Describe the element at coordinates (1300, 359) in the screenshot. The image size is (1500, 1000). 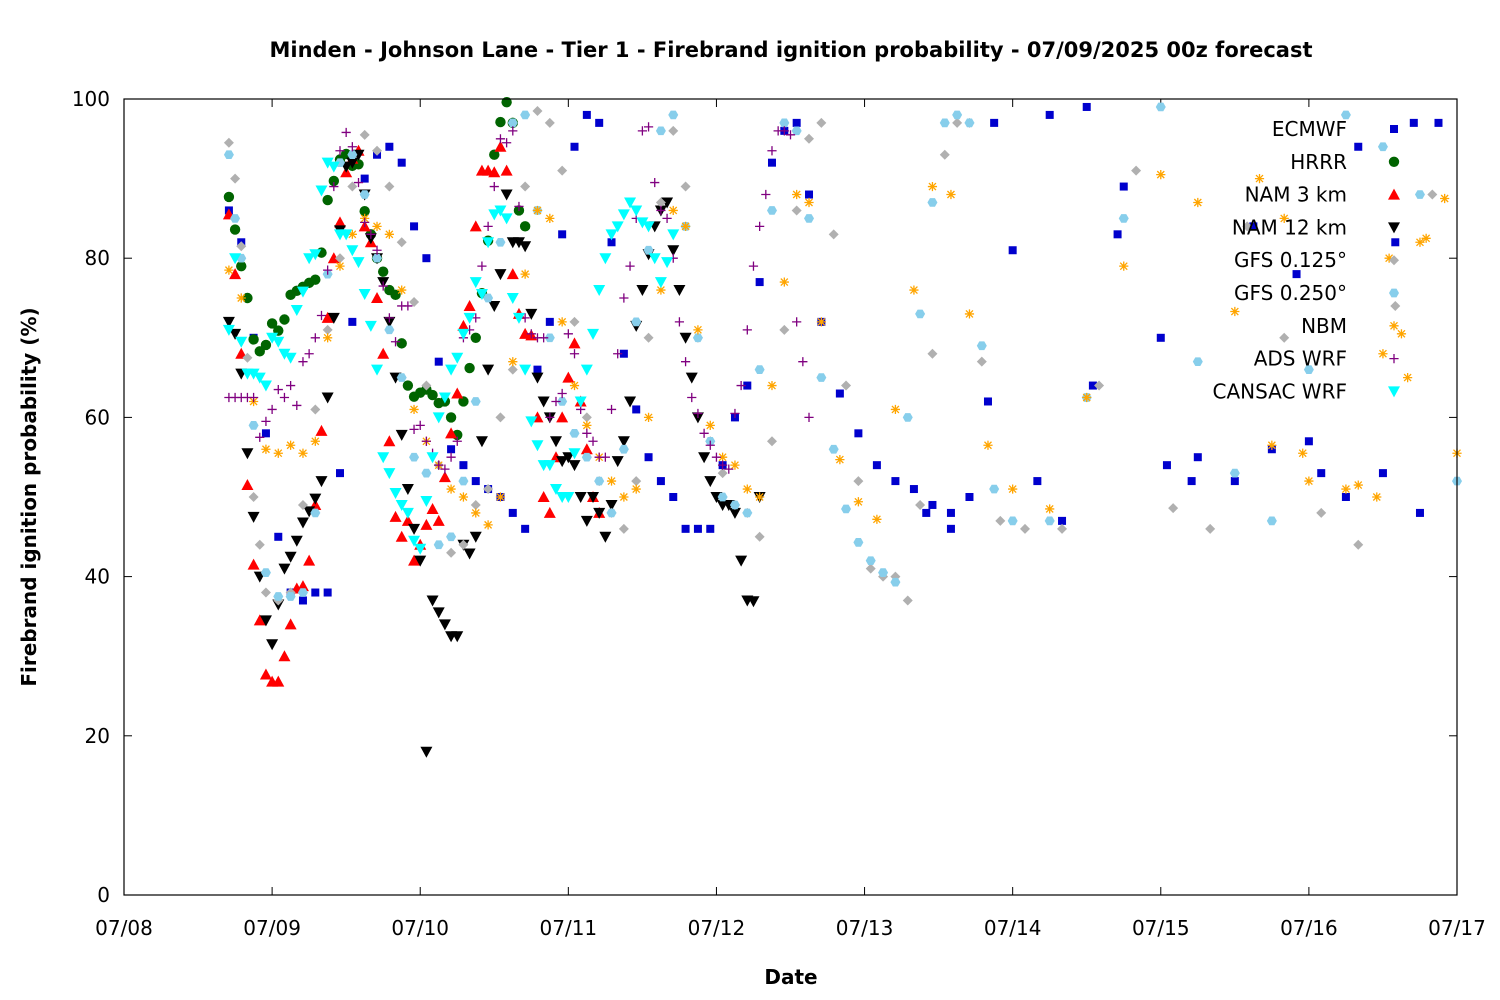
I see `legend-label-ads-wrf: ADS WRF` at that location.